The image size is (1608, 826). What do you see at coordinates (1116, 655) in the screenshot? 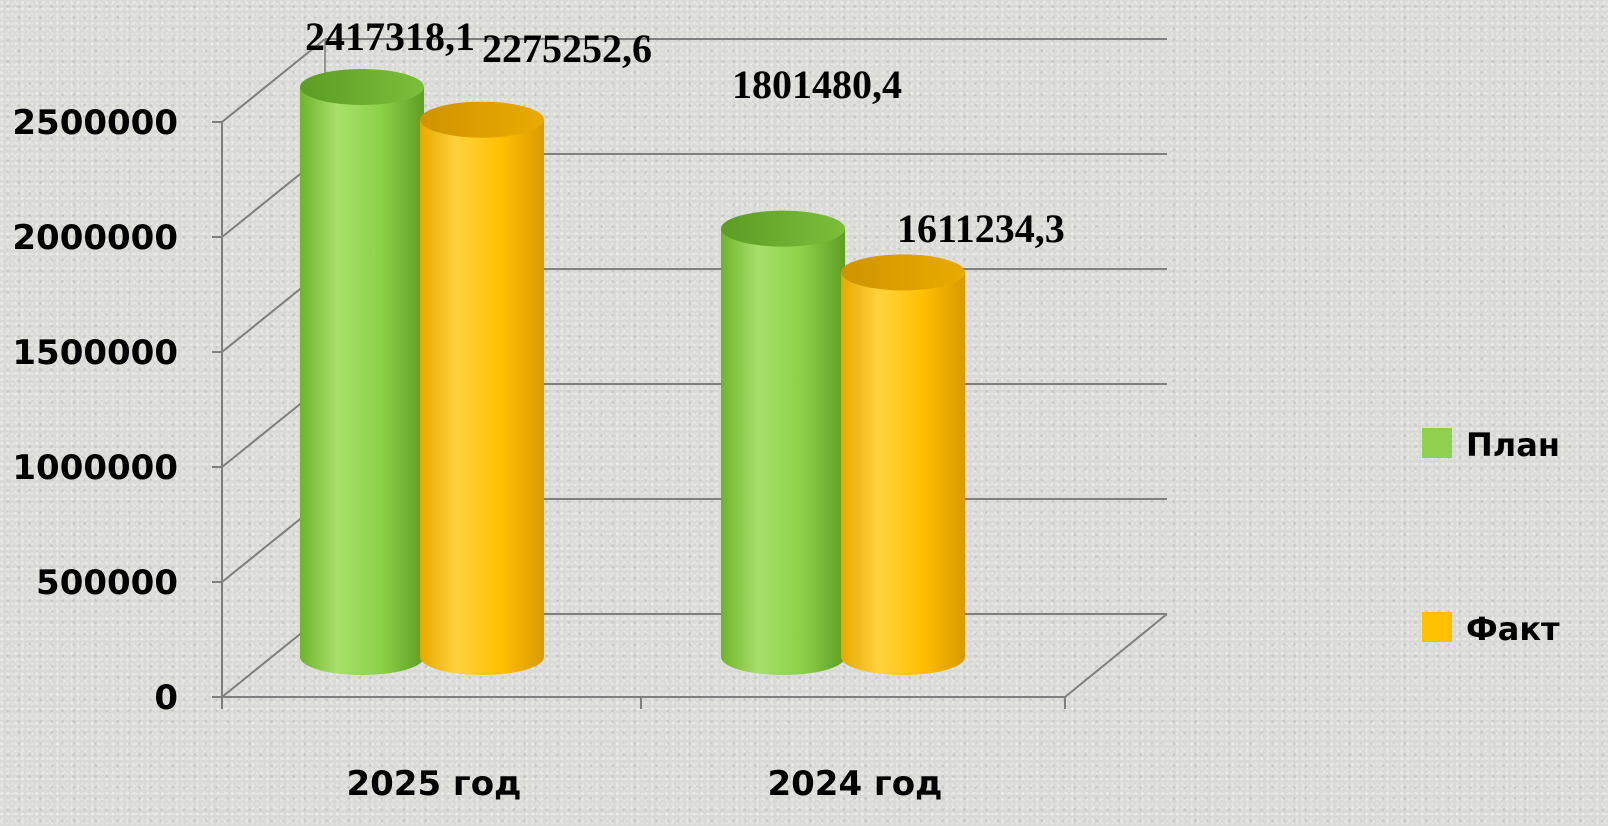
I see `floor-right-edge` at bounding box center [1116, 655].